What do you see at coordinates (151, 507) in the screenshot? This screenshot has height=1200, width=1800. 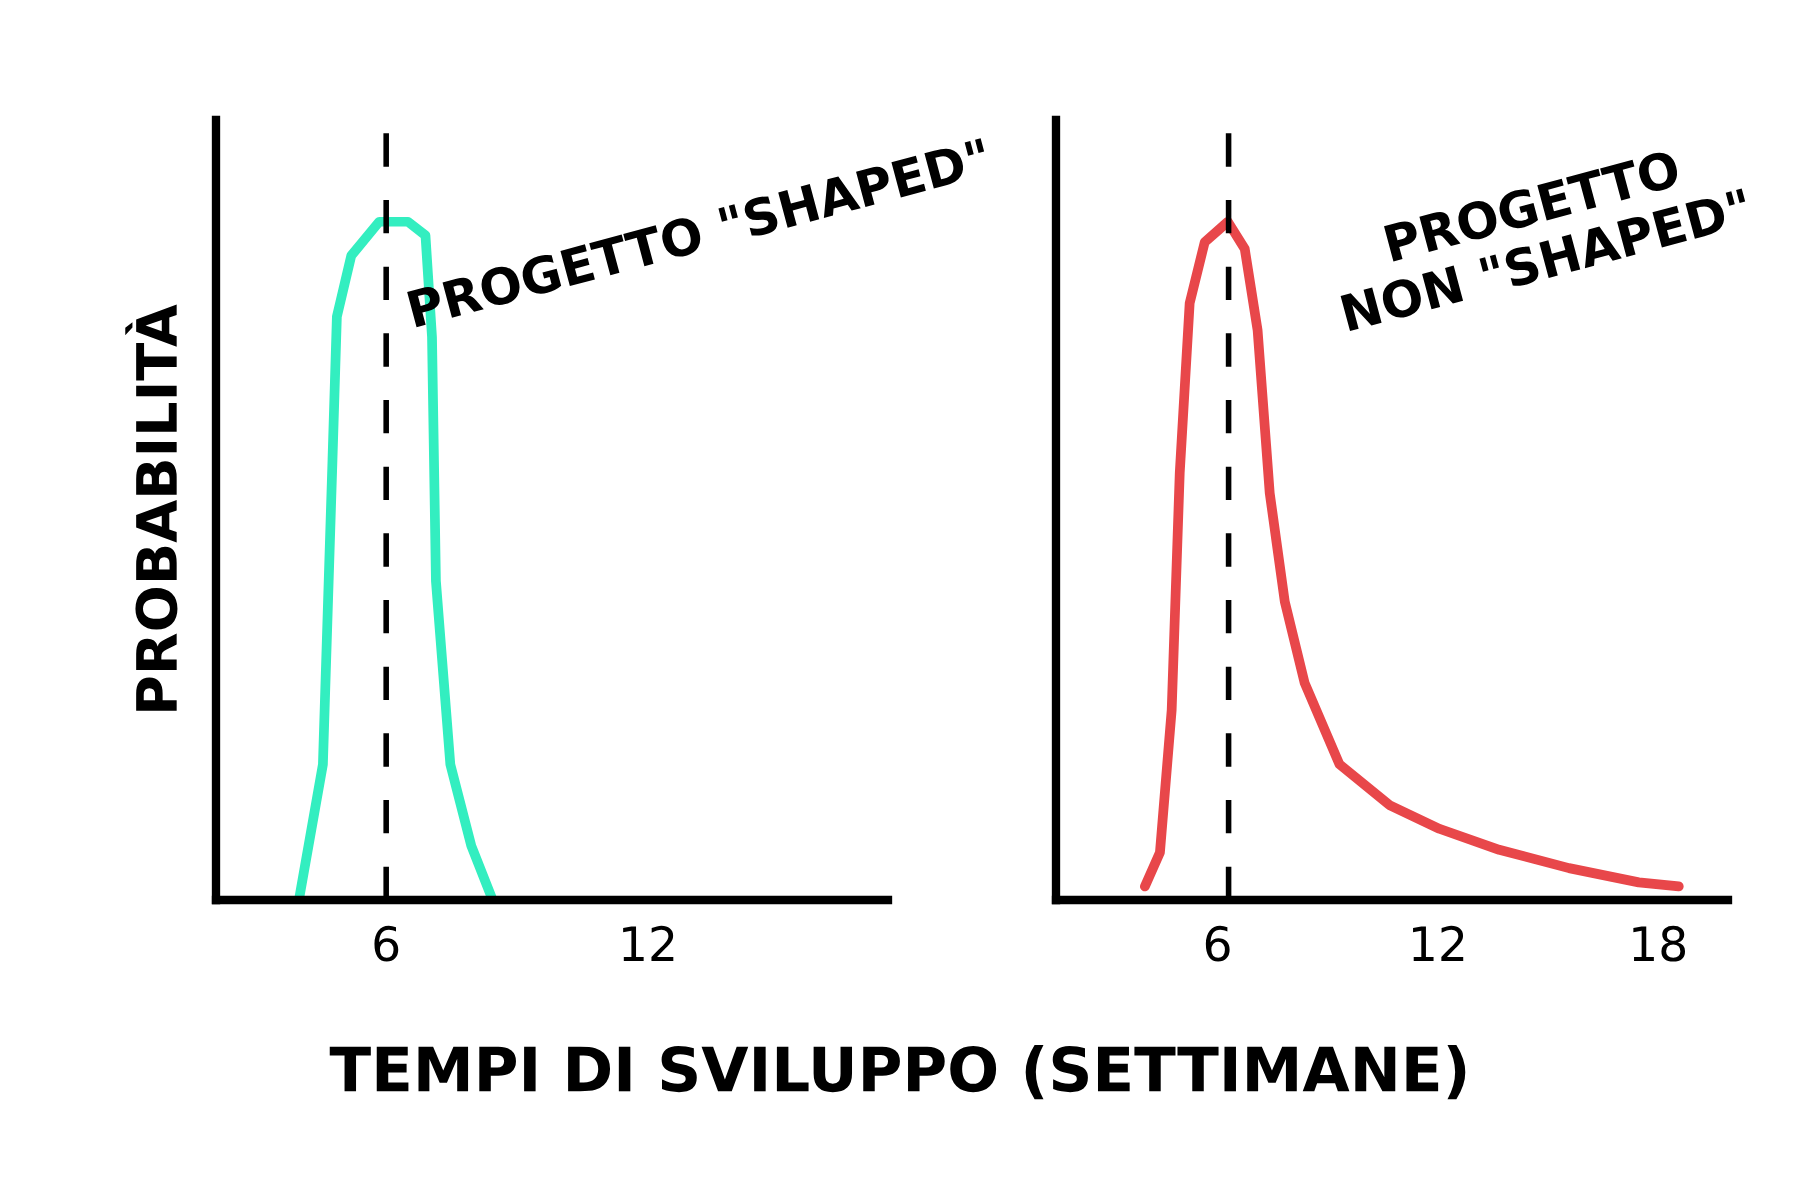 I see `y-axis-title: PROBABILITÀ` at bounding box center [151, 507].